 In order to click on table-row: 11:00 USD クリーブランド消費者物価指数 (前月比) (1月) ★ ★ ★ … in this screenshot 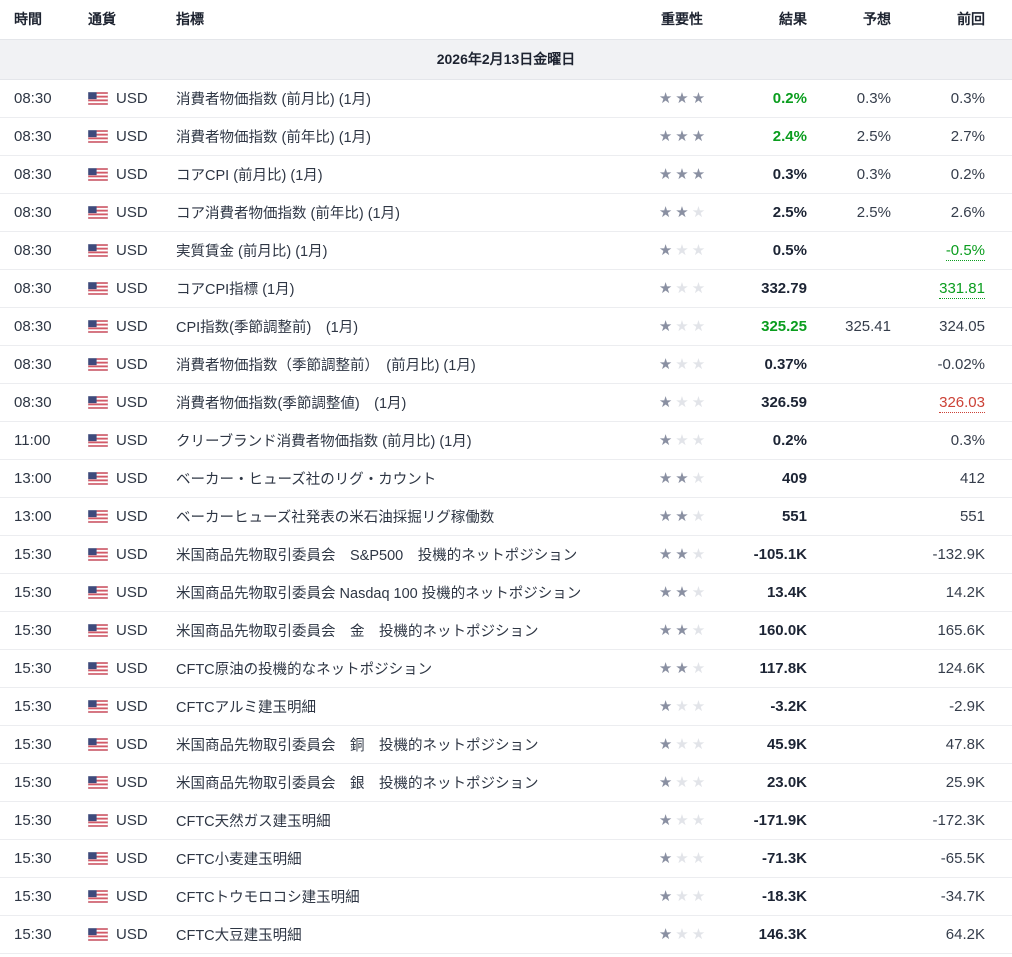, I will do `click(506, 440)`.